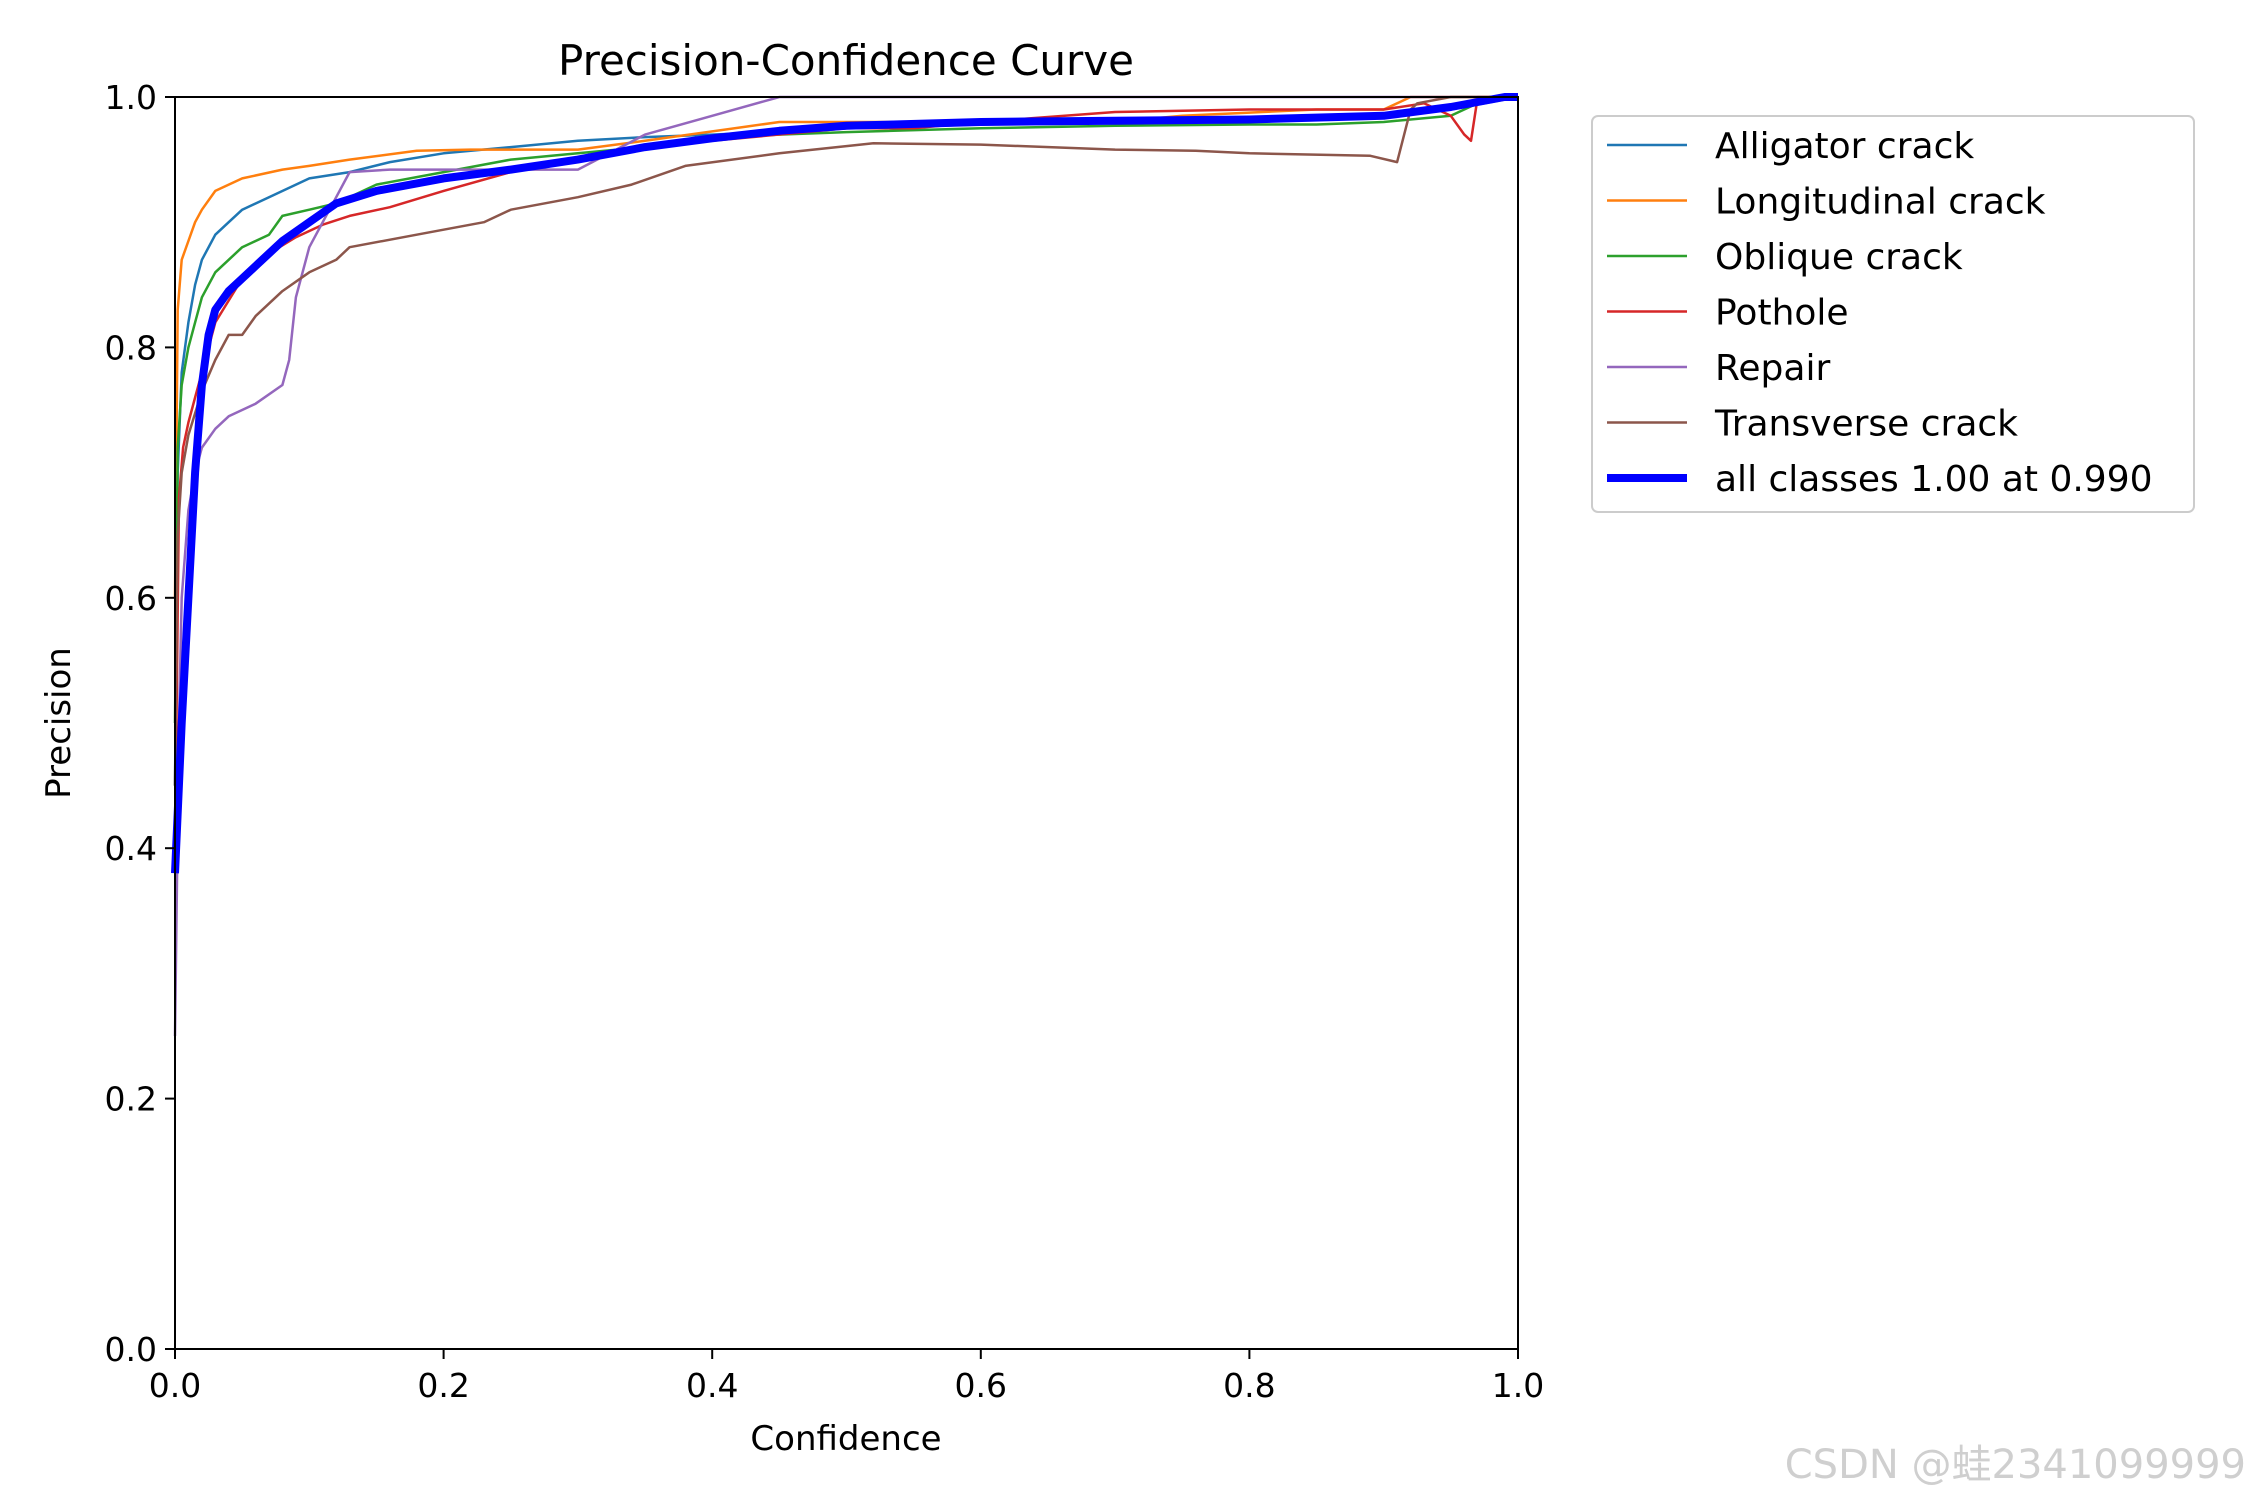 The width and height of the screenshot is (2250, 1500). I want to click on y-tick-label: 0.2, so click(131, 1099).